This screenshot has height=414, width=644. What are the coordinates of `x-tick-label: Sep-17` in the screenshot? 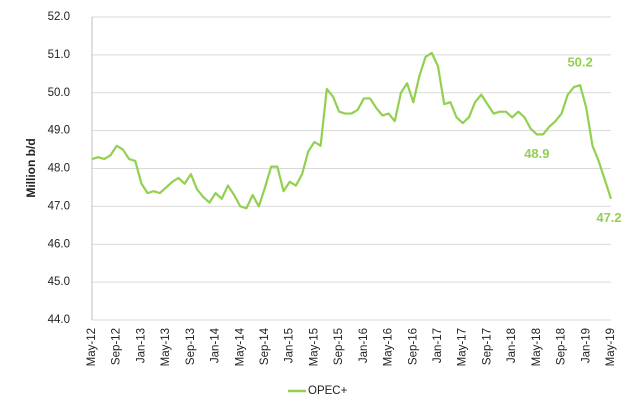 It's located at (487, 346).